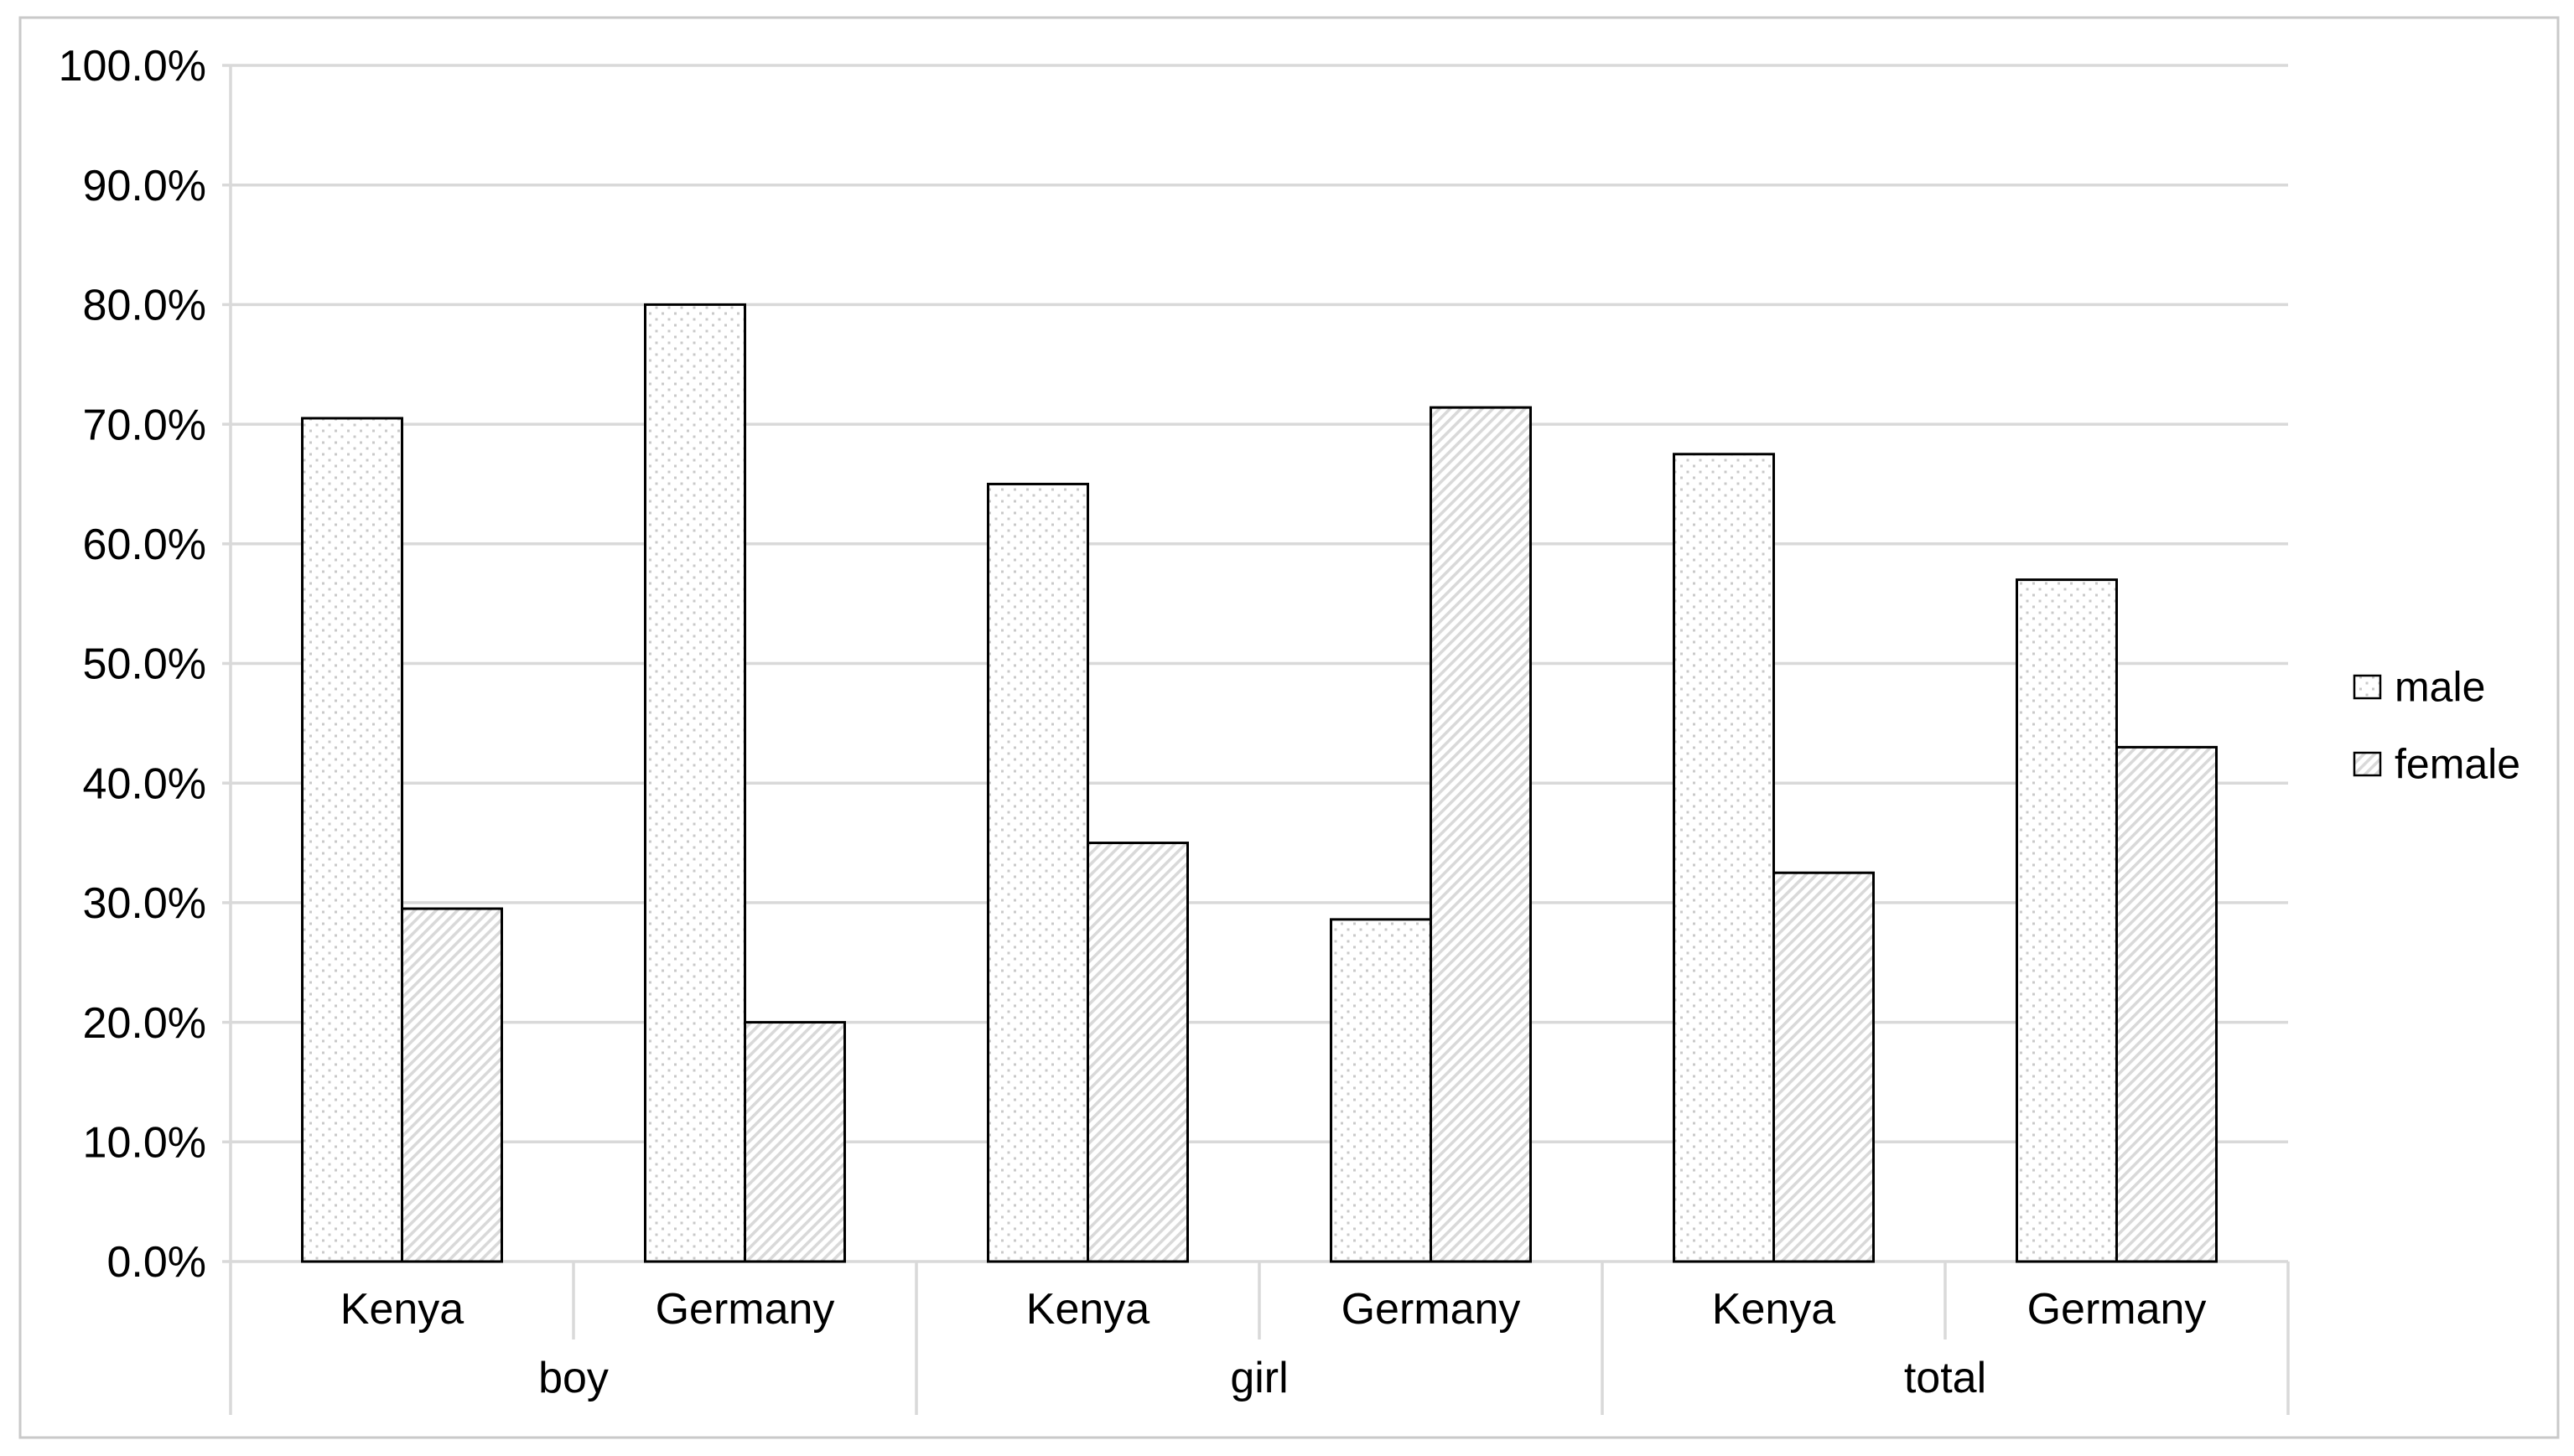 The height and width of the screenshot is (1456, 2574). Describe the element at coordinates (144, 664) in the screenshot. I see `y-tick-label: 50.0%` at that location.